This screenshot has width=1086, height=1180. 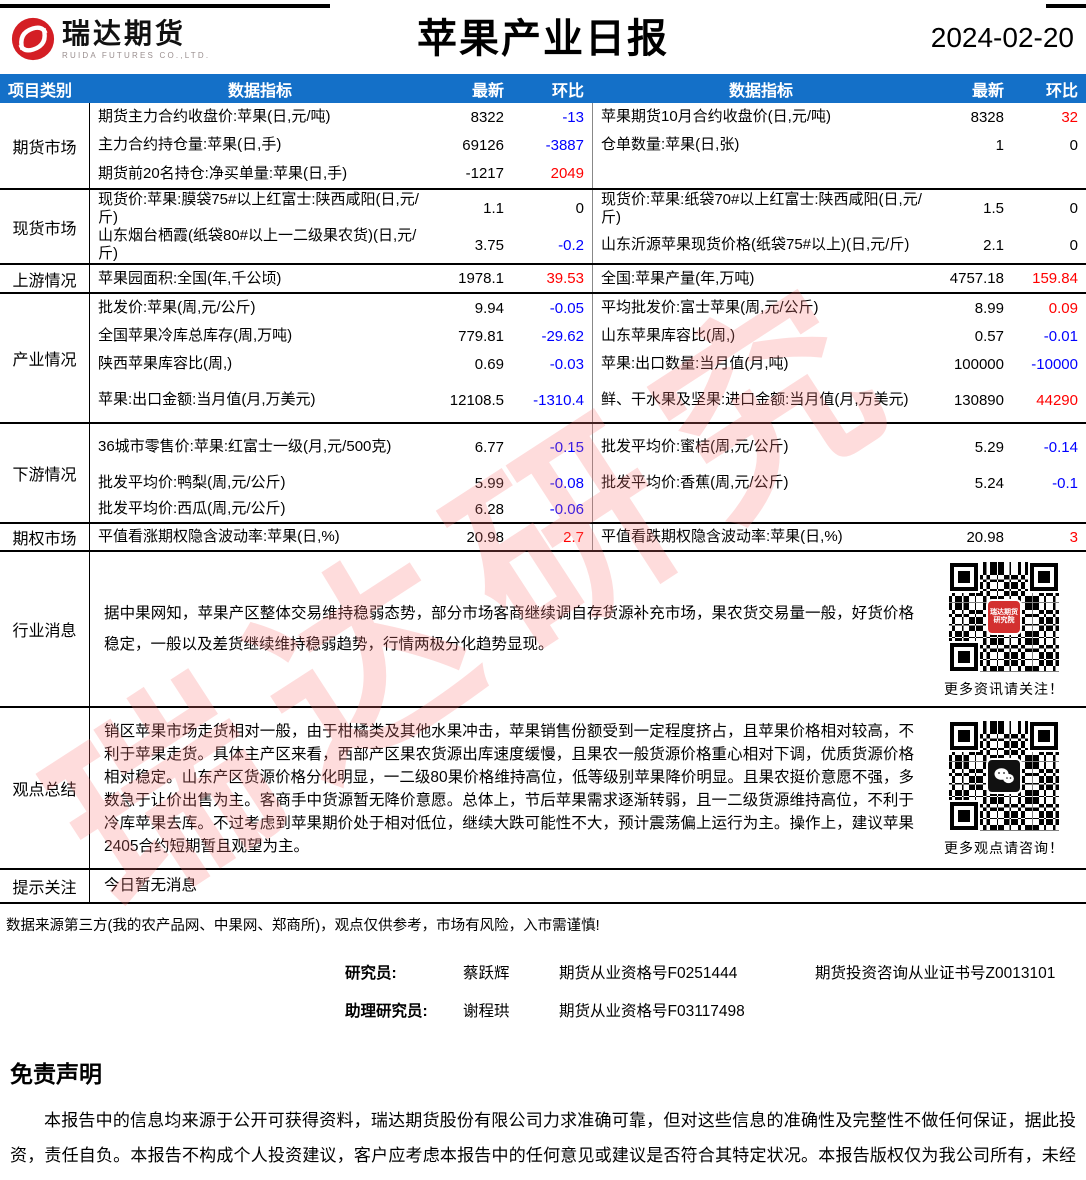 I want to click on indicator: 仓单数量:苹果(日,张), so click(x=761, y=145).